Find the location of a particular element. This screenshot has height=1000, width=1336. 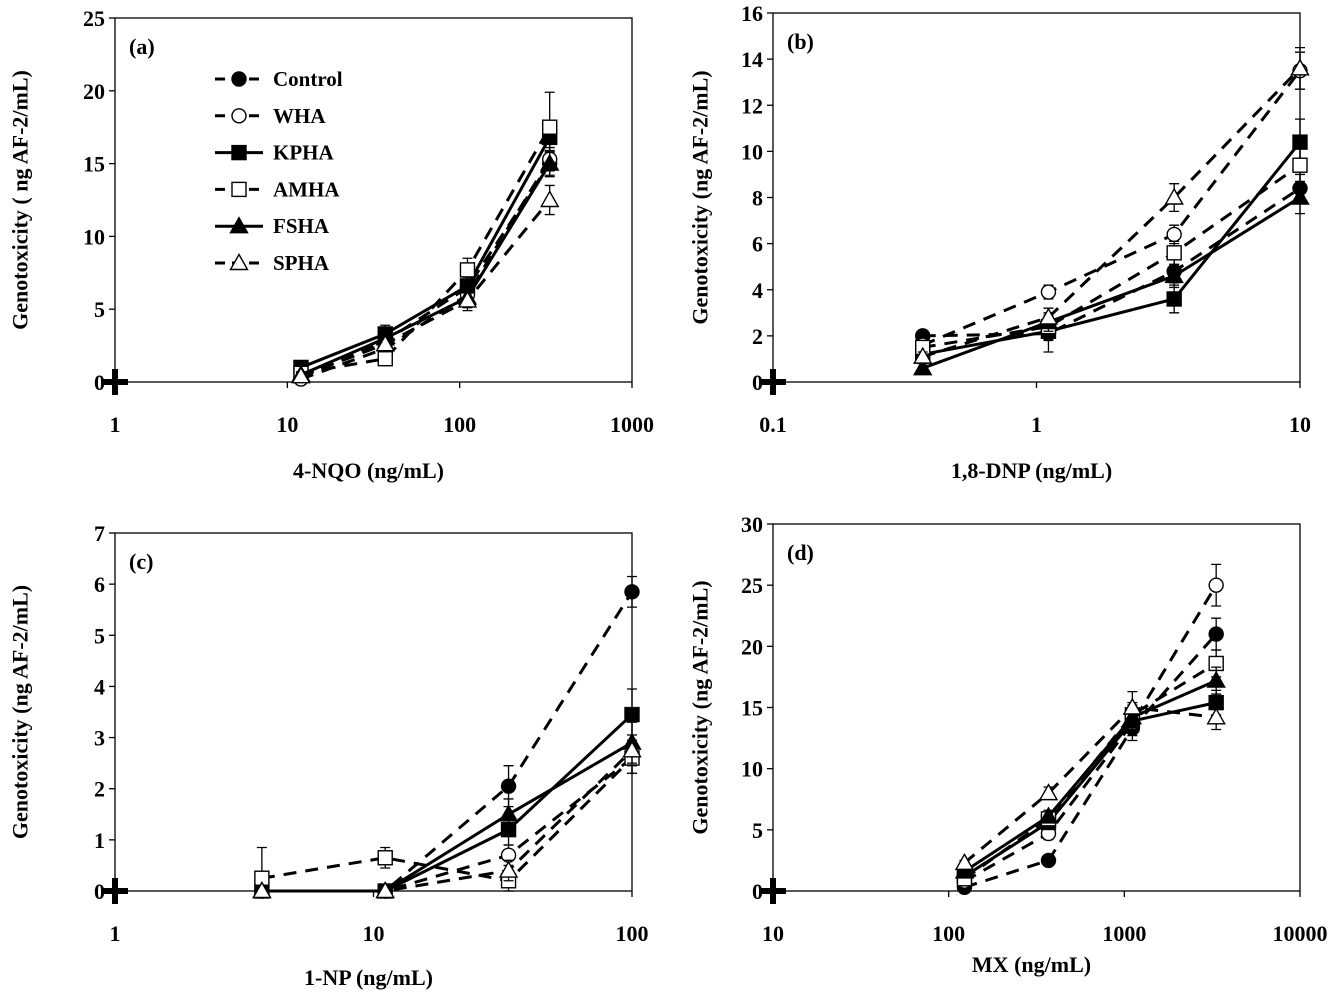

y-axis-title: Genotoxicity ( ng AF-2/mL) is located at coordinates (20, 200).